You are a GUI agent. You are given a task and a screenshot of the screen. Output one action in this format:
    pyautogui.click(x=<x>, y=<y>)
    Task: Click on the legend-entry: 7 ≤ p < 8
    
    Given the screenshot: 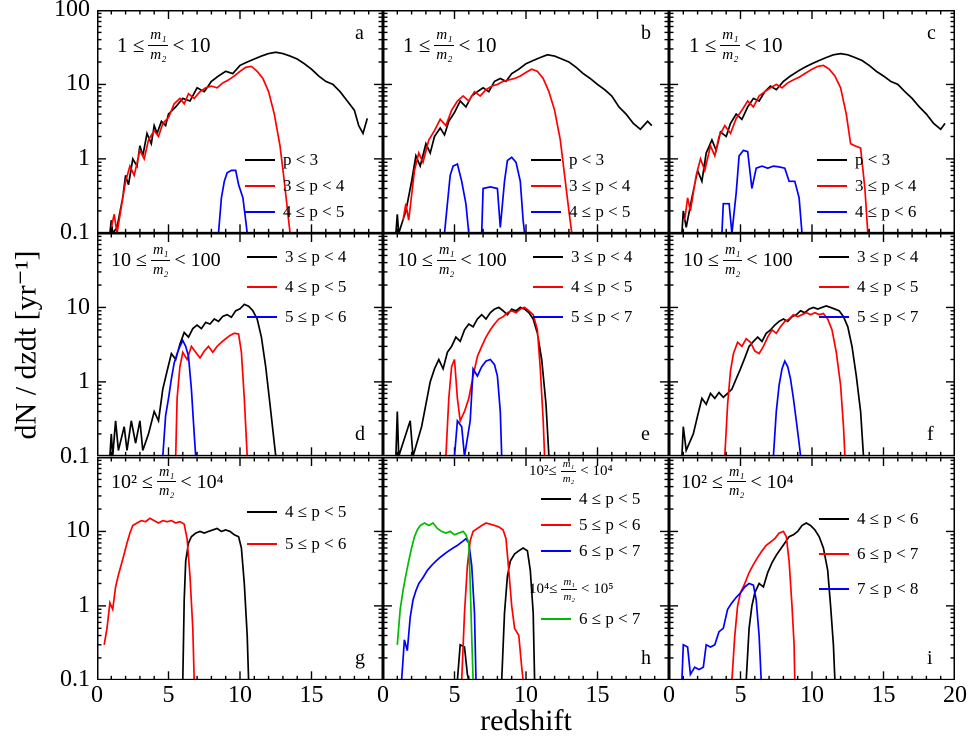 What is the action you would take?
    pyautogui.click(x=868, y=589)
    